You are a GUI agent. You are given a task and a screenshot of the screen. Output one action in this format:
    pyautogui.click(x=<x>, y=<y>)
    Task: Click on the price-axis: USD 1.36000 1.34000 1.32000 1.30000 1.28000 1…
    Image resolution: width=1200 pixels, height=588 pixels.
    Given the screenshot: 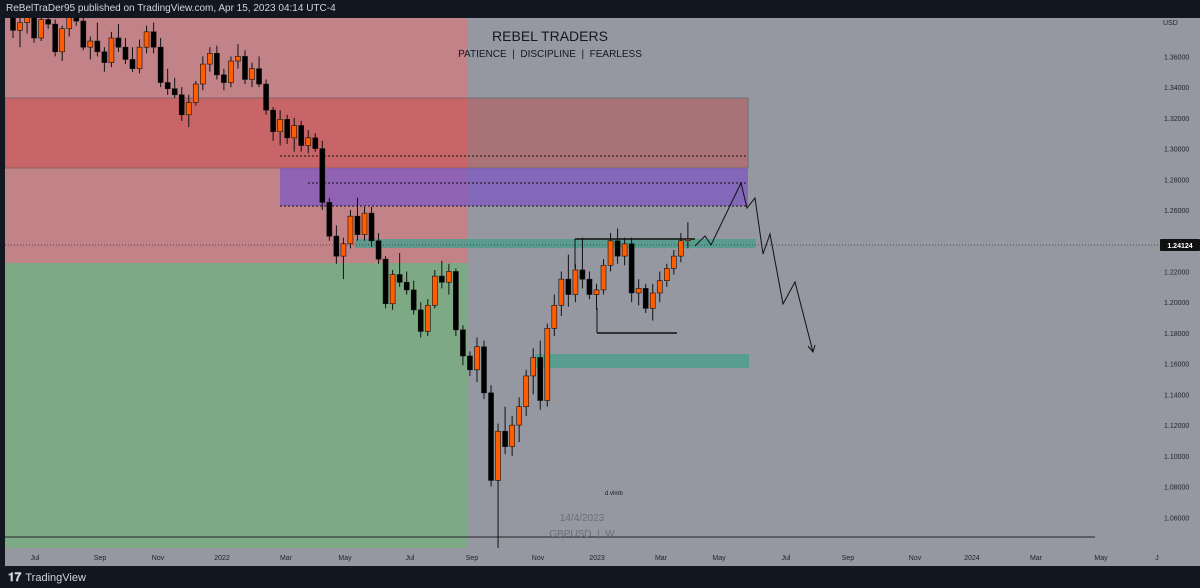 What is the action you would take?
    pyautogui.click(x=1180, y=283)
    